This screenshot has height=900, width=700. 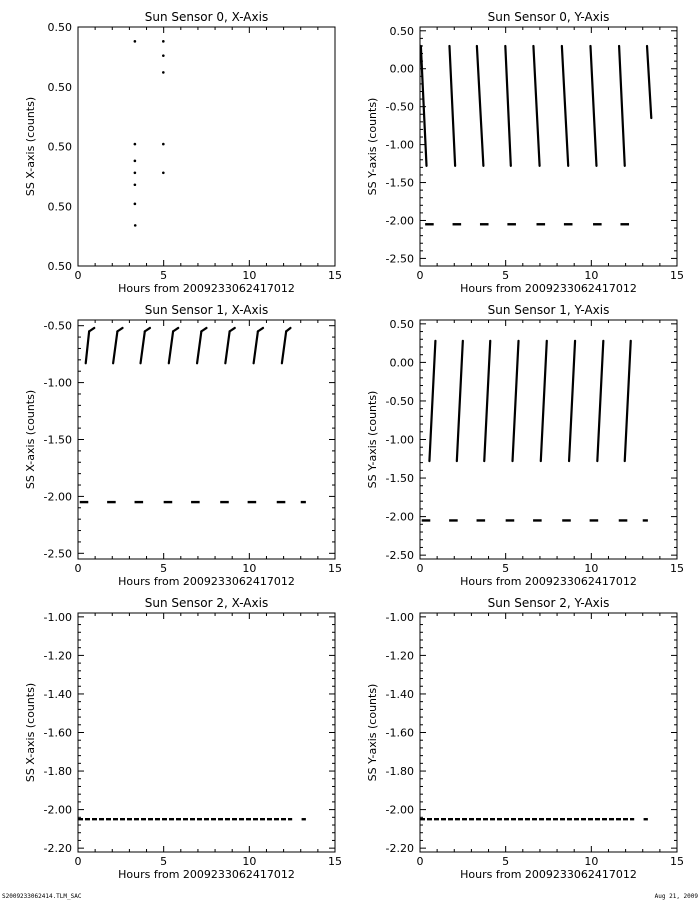 I want to click on y-tick-label: -1.60, so click(x=58, y=733).